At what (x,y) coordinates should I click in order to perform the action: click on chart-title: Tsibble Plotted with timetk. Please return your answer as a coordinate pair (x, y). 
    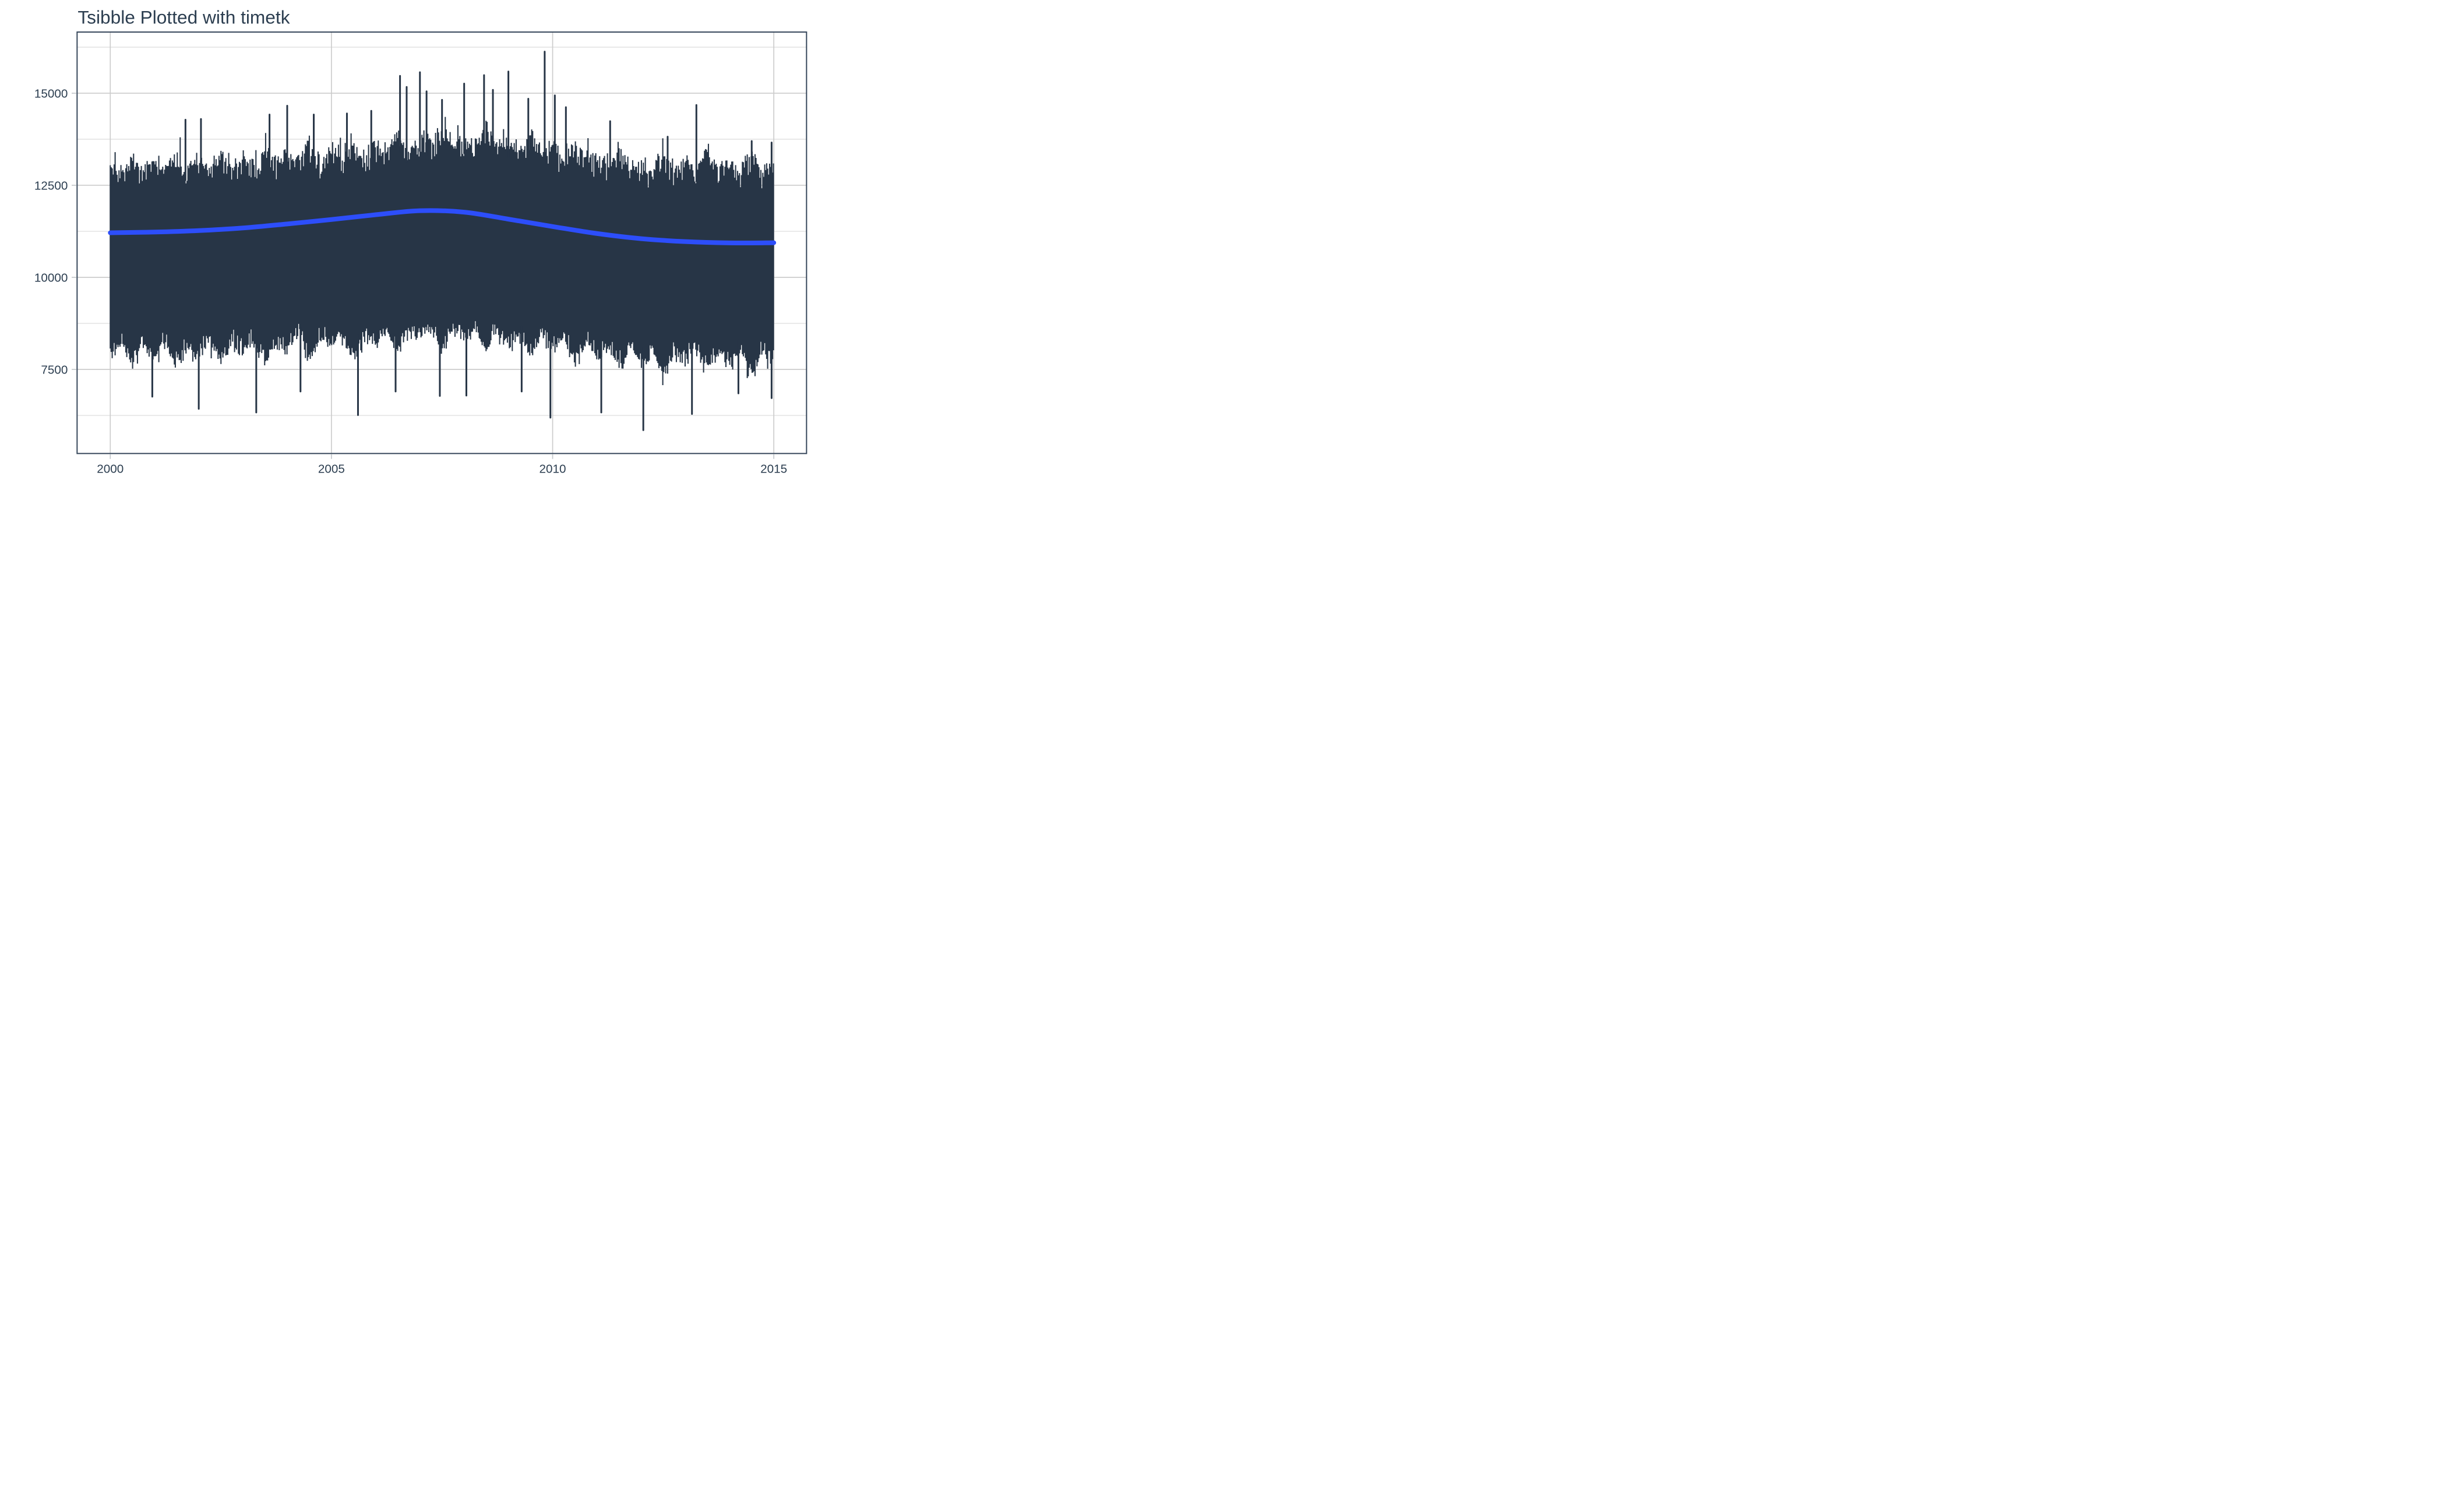
    Looking at the image, I should click on (183, 17).